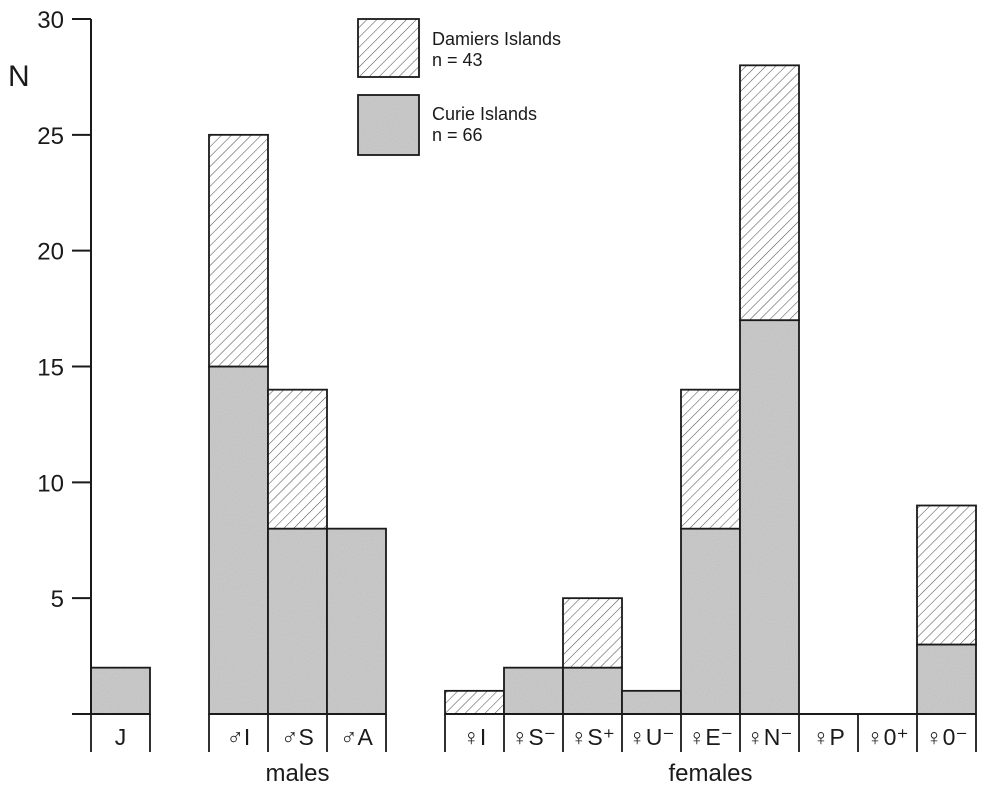  I want to click on legend-label-damiers: Damiers Islands, so click(496, 39).